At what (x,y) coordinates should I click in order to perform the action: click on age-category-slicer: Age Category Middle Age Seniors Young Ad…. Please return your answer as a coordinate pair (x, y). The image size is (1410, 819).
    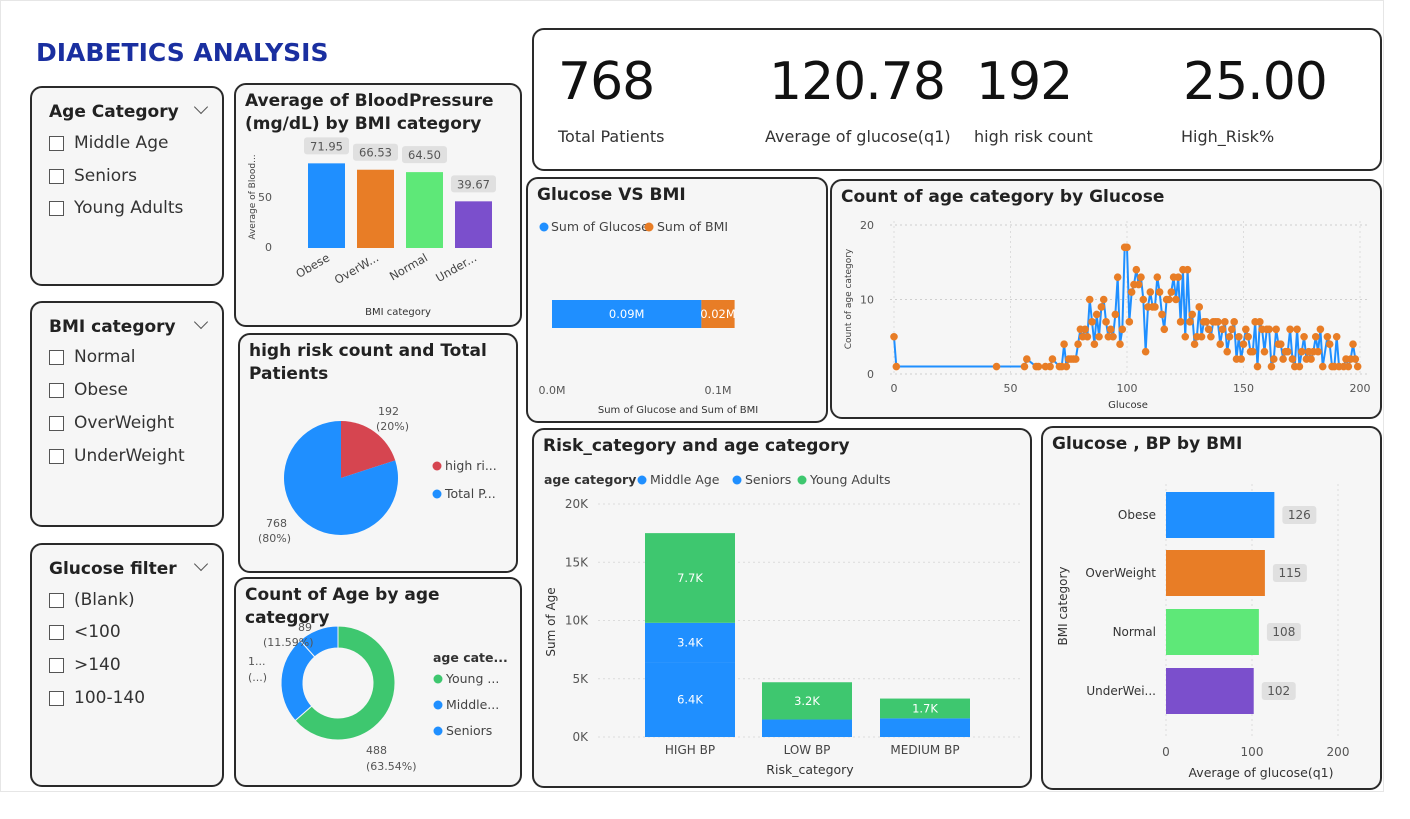
    Looking at the image, I should click on (127, 186).